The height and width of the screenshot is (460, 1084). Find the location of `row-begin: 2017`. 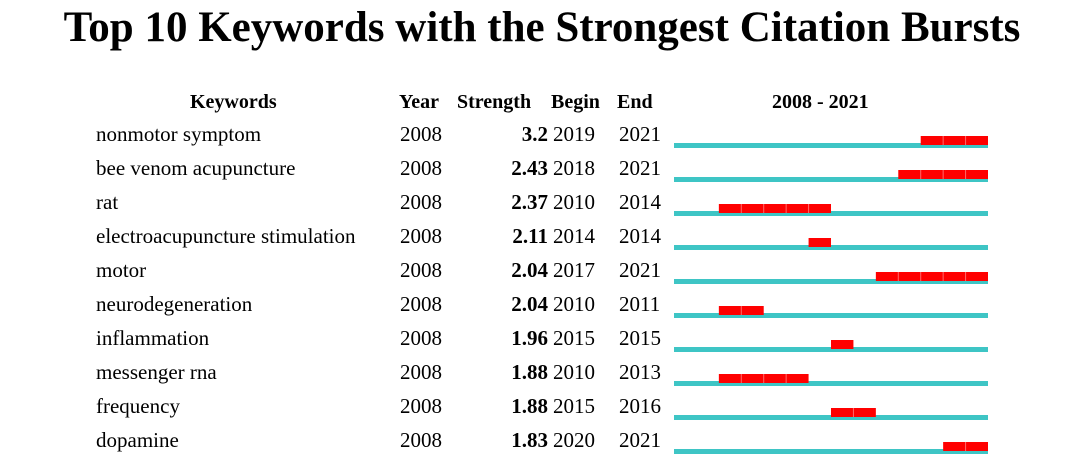

row-begin: 2017 is located at coordinates (574, 270).